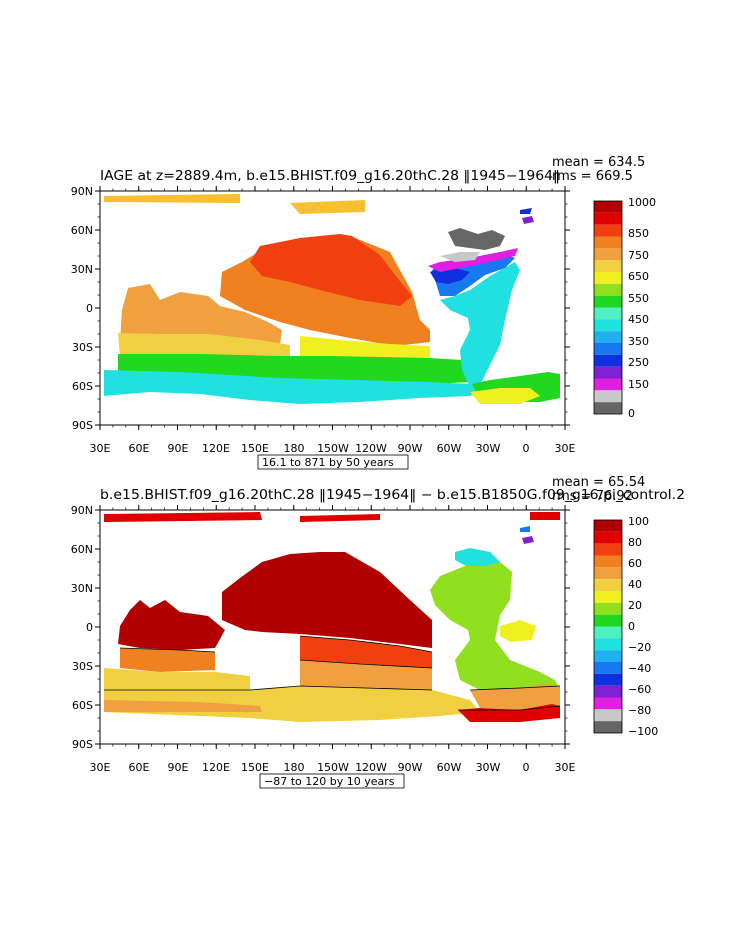 The image size is (733, 945). I want to click on top-lon-label-120w: 120W, so click(371, 448).